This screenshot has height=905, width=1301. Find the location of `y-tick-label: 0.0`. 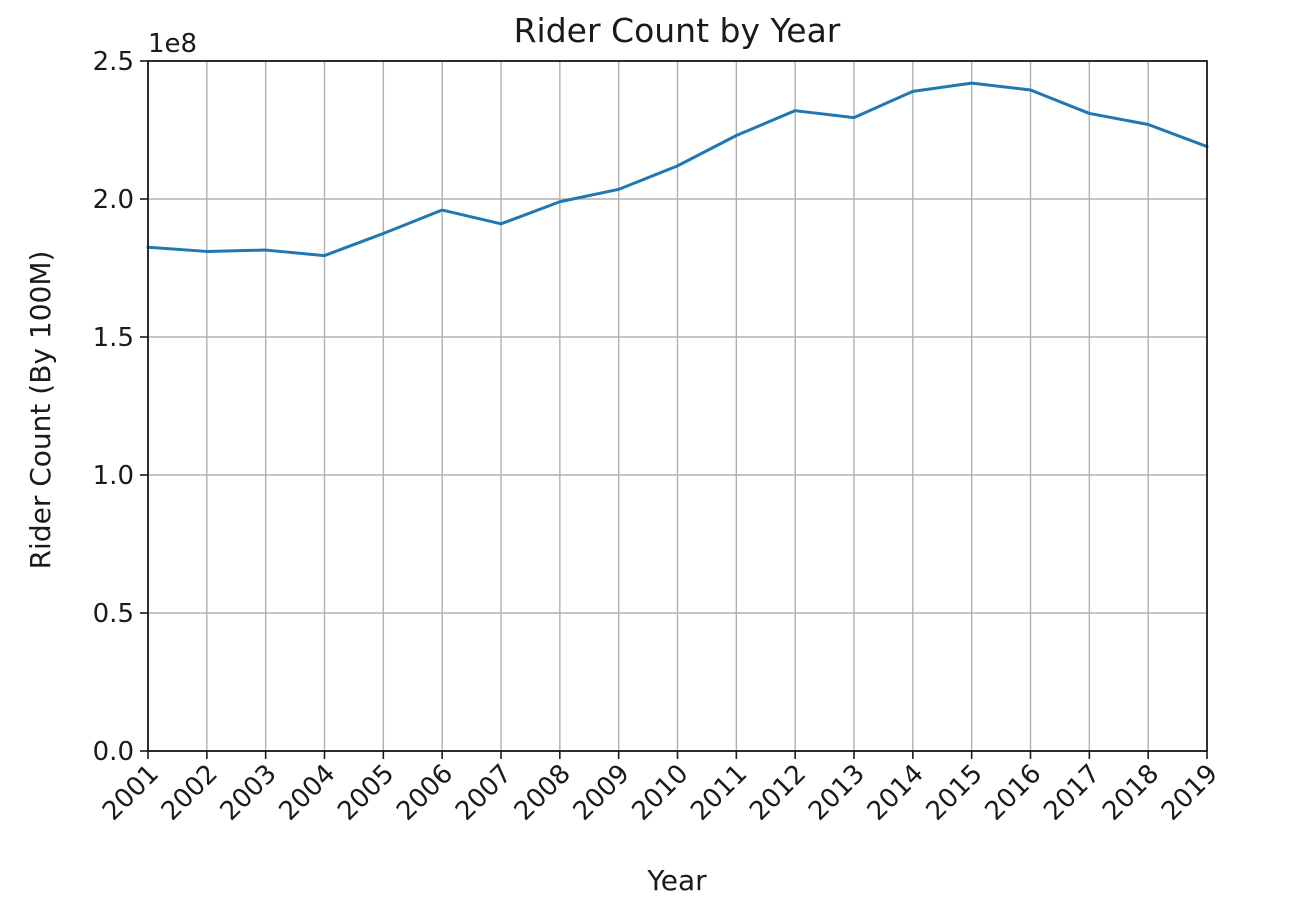

y-tick-label: 0.0 is located at coordinates (113, 752).